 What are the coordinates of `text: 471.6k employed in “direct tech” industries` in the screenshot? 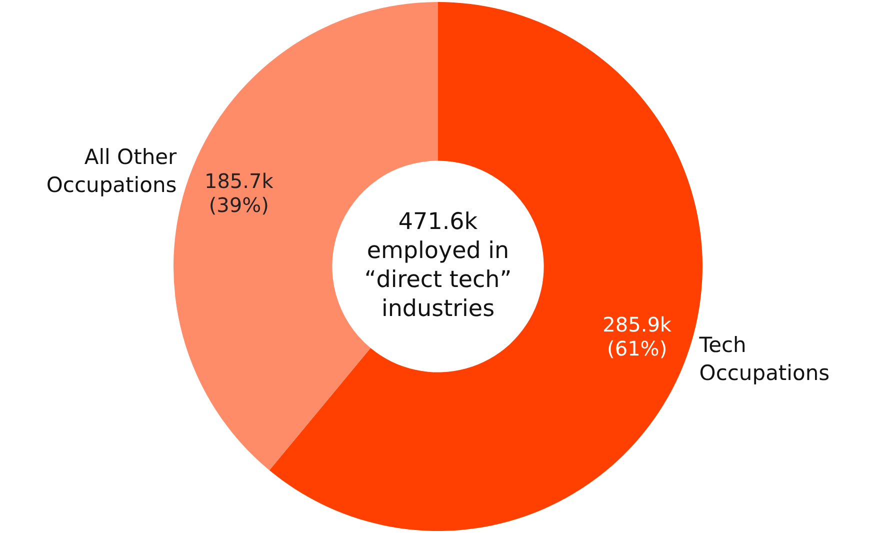 It's located at (438, 265).